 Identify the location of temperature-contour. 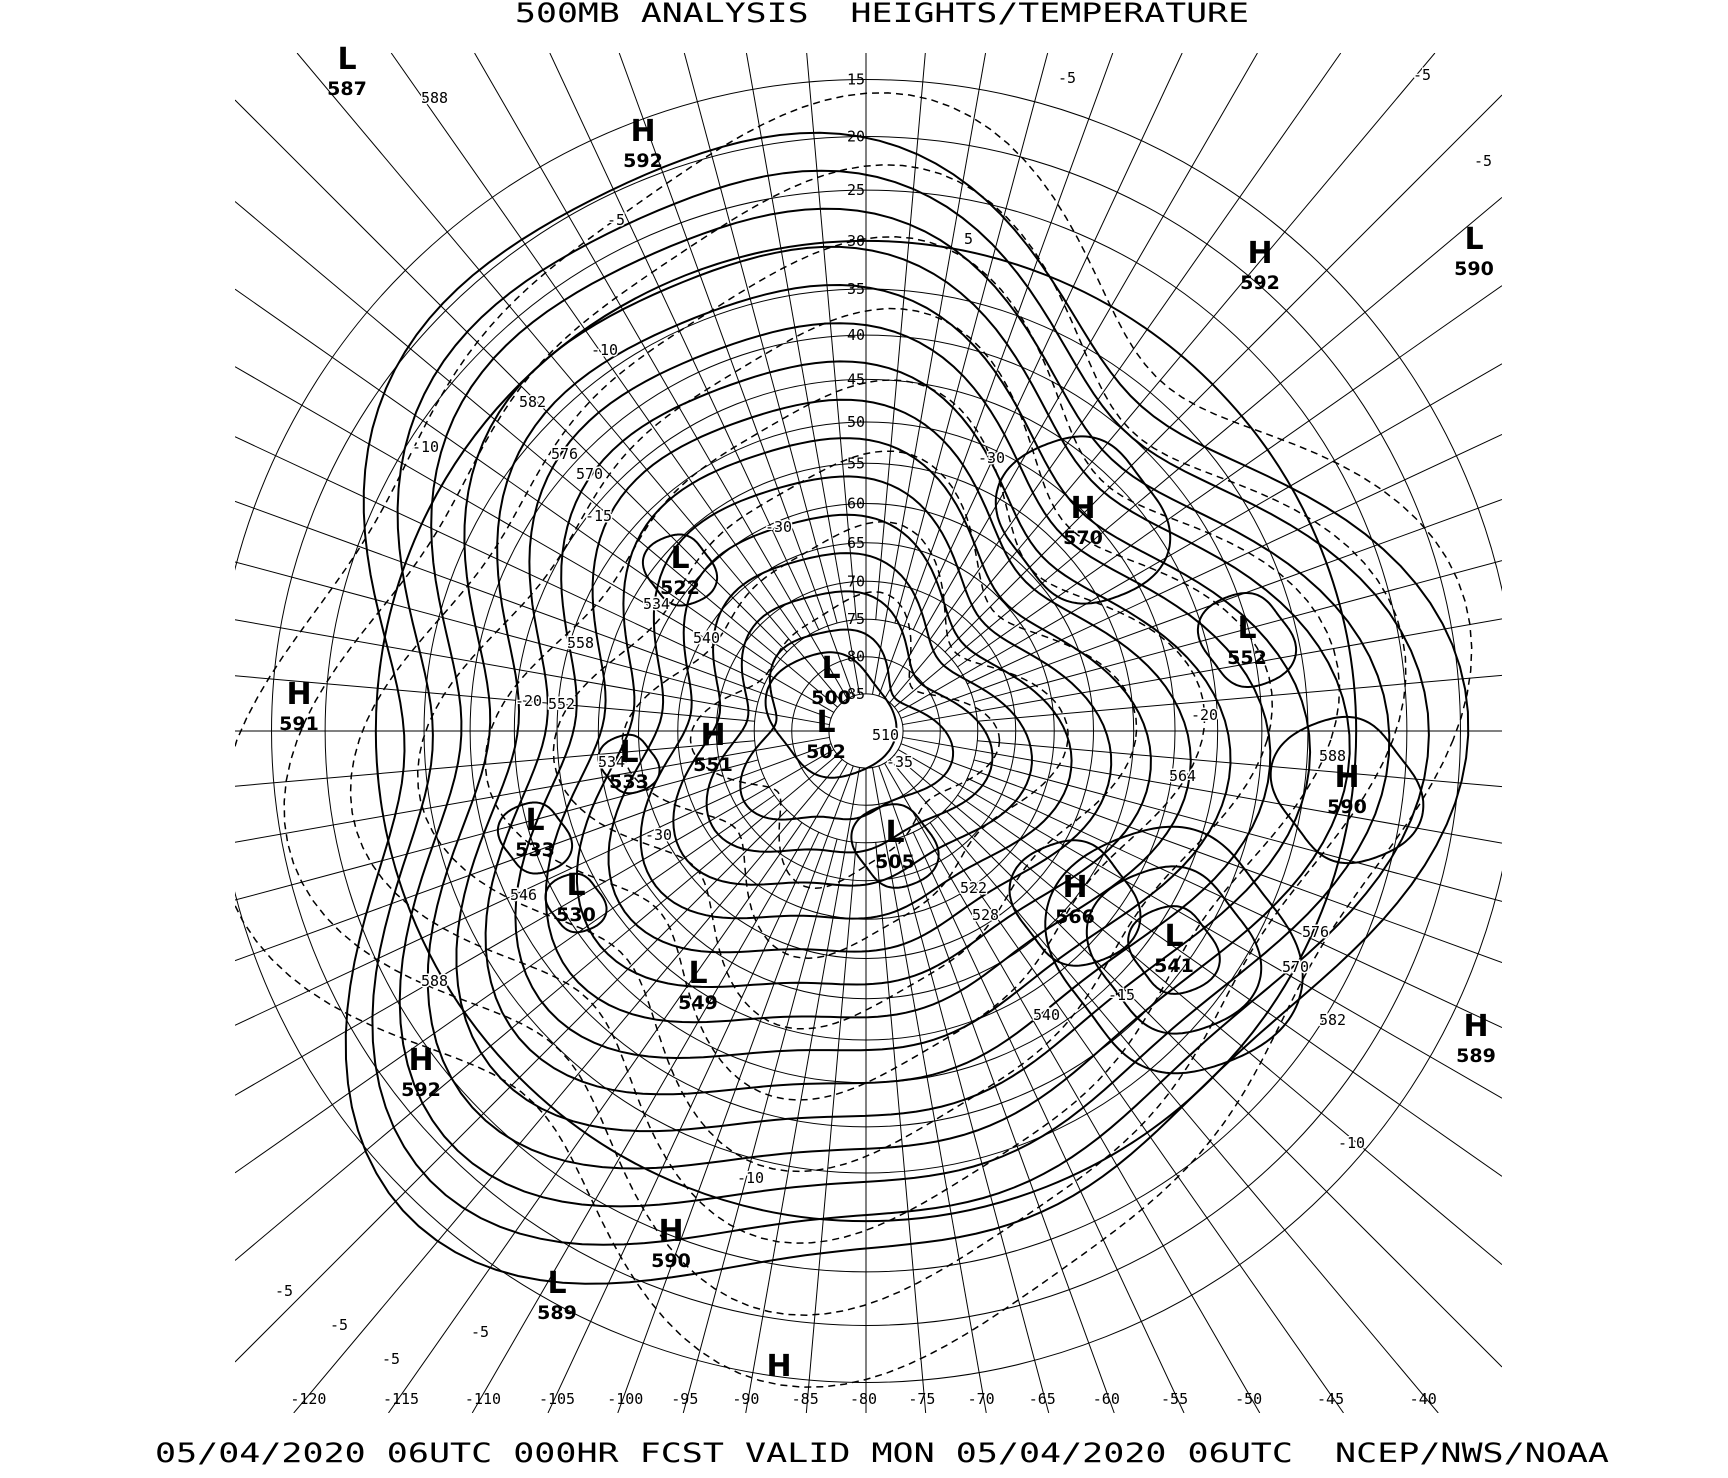
(845, 740).